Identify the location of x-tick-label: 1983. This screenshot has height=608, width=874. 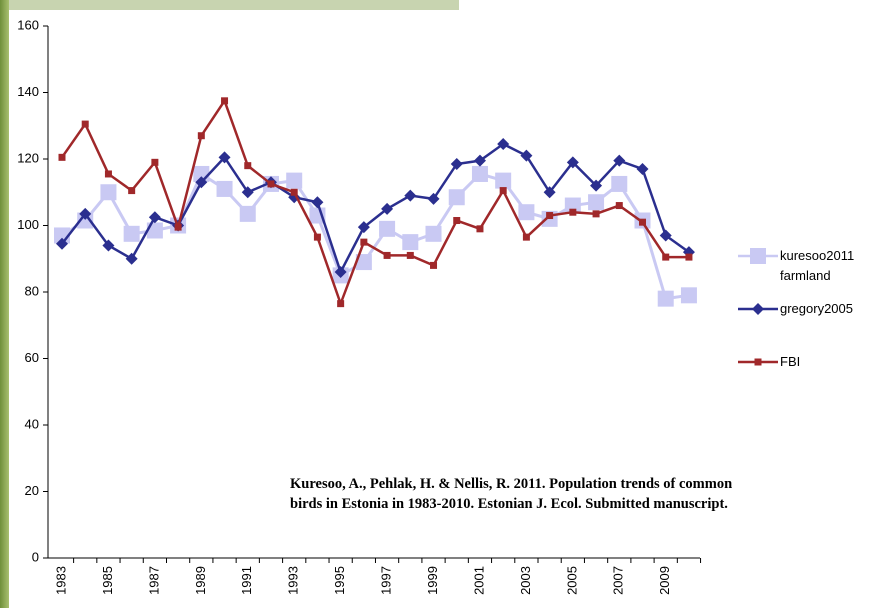
(60, 580).